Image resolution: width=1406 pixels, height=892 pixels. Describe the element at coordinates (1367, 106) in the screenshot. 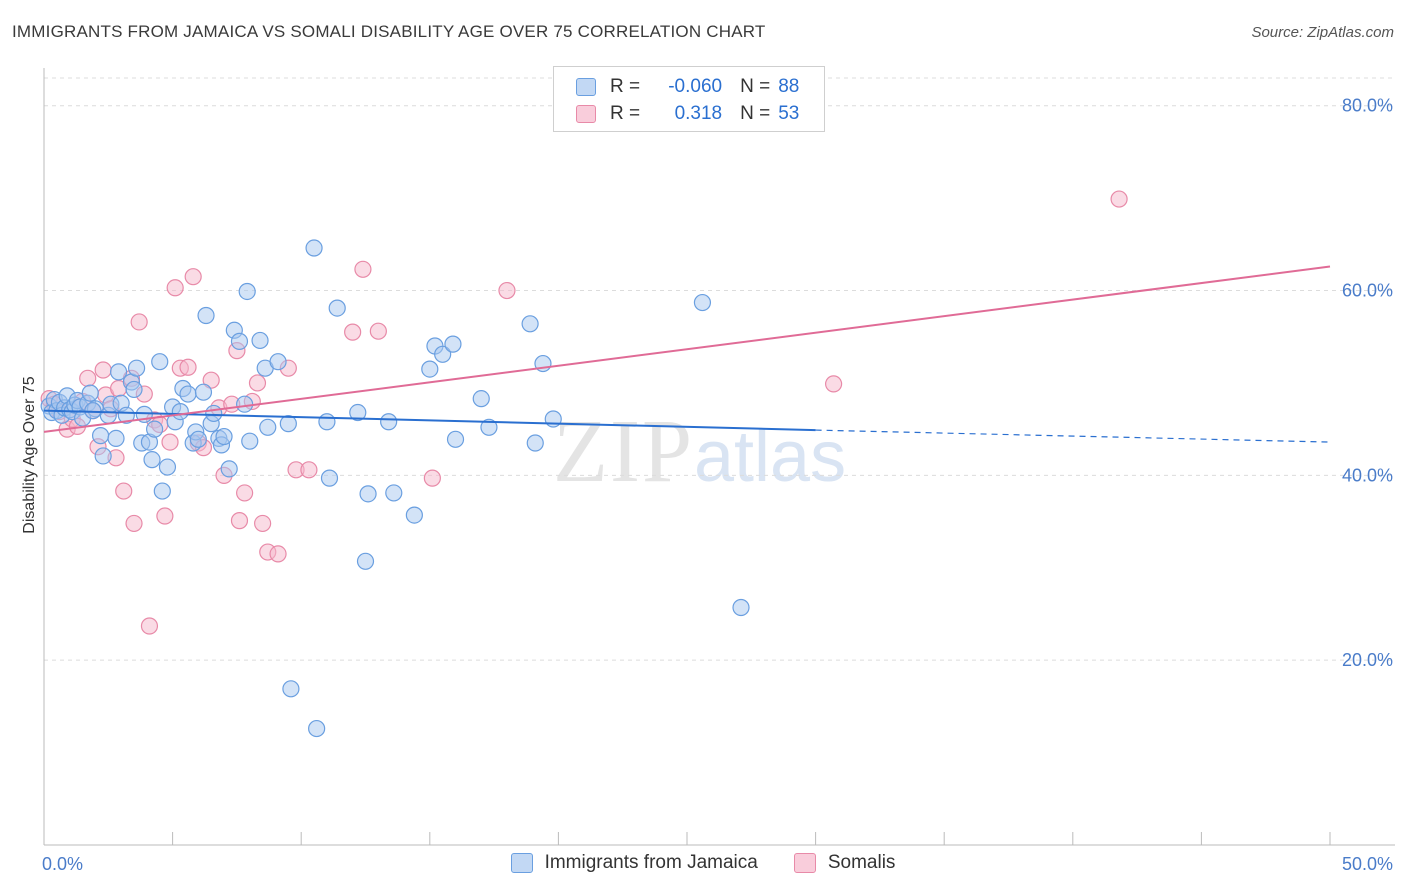

I see `y-tick-label: 80.0%` at that location.